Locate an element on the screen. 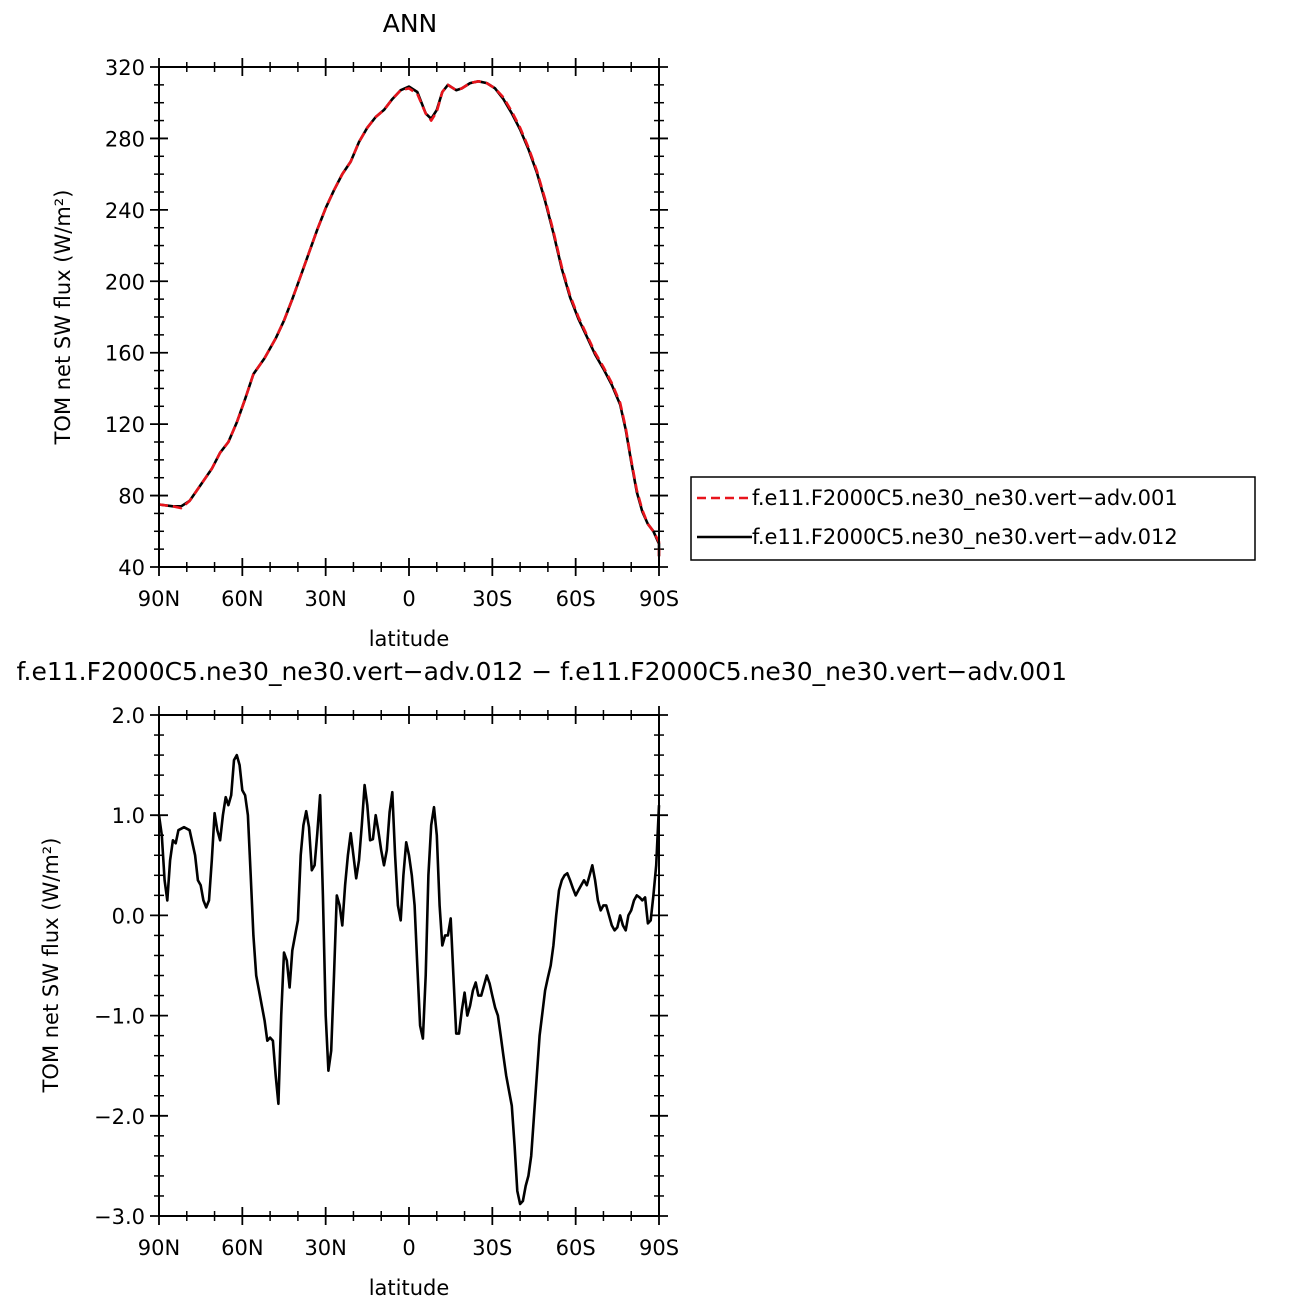 Image resolution: width=1305 pixels, height=1308 pixels. top-x-tick-label: 30S is located at coordinates (492, 599).